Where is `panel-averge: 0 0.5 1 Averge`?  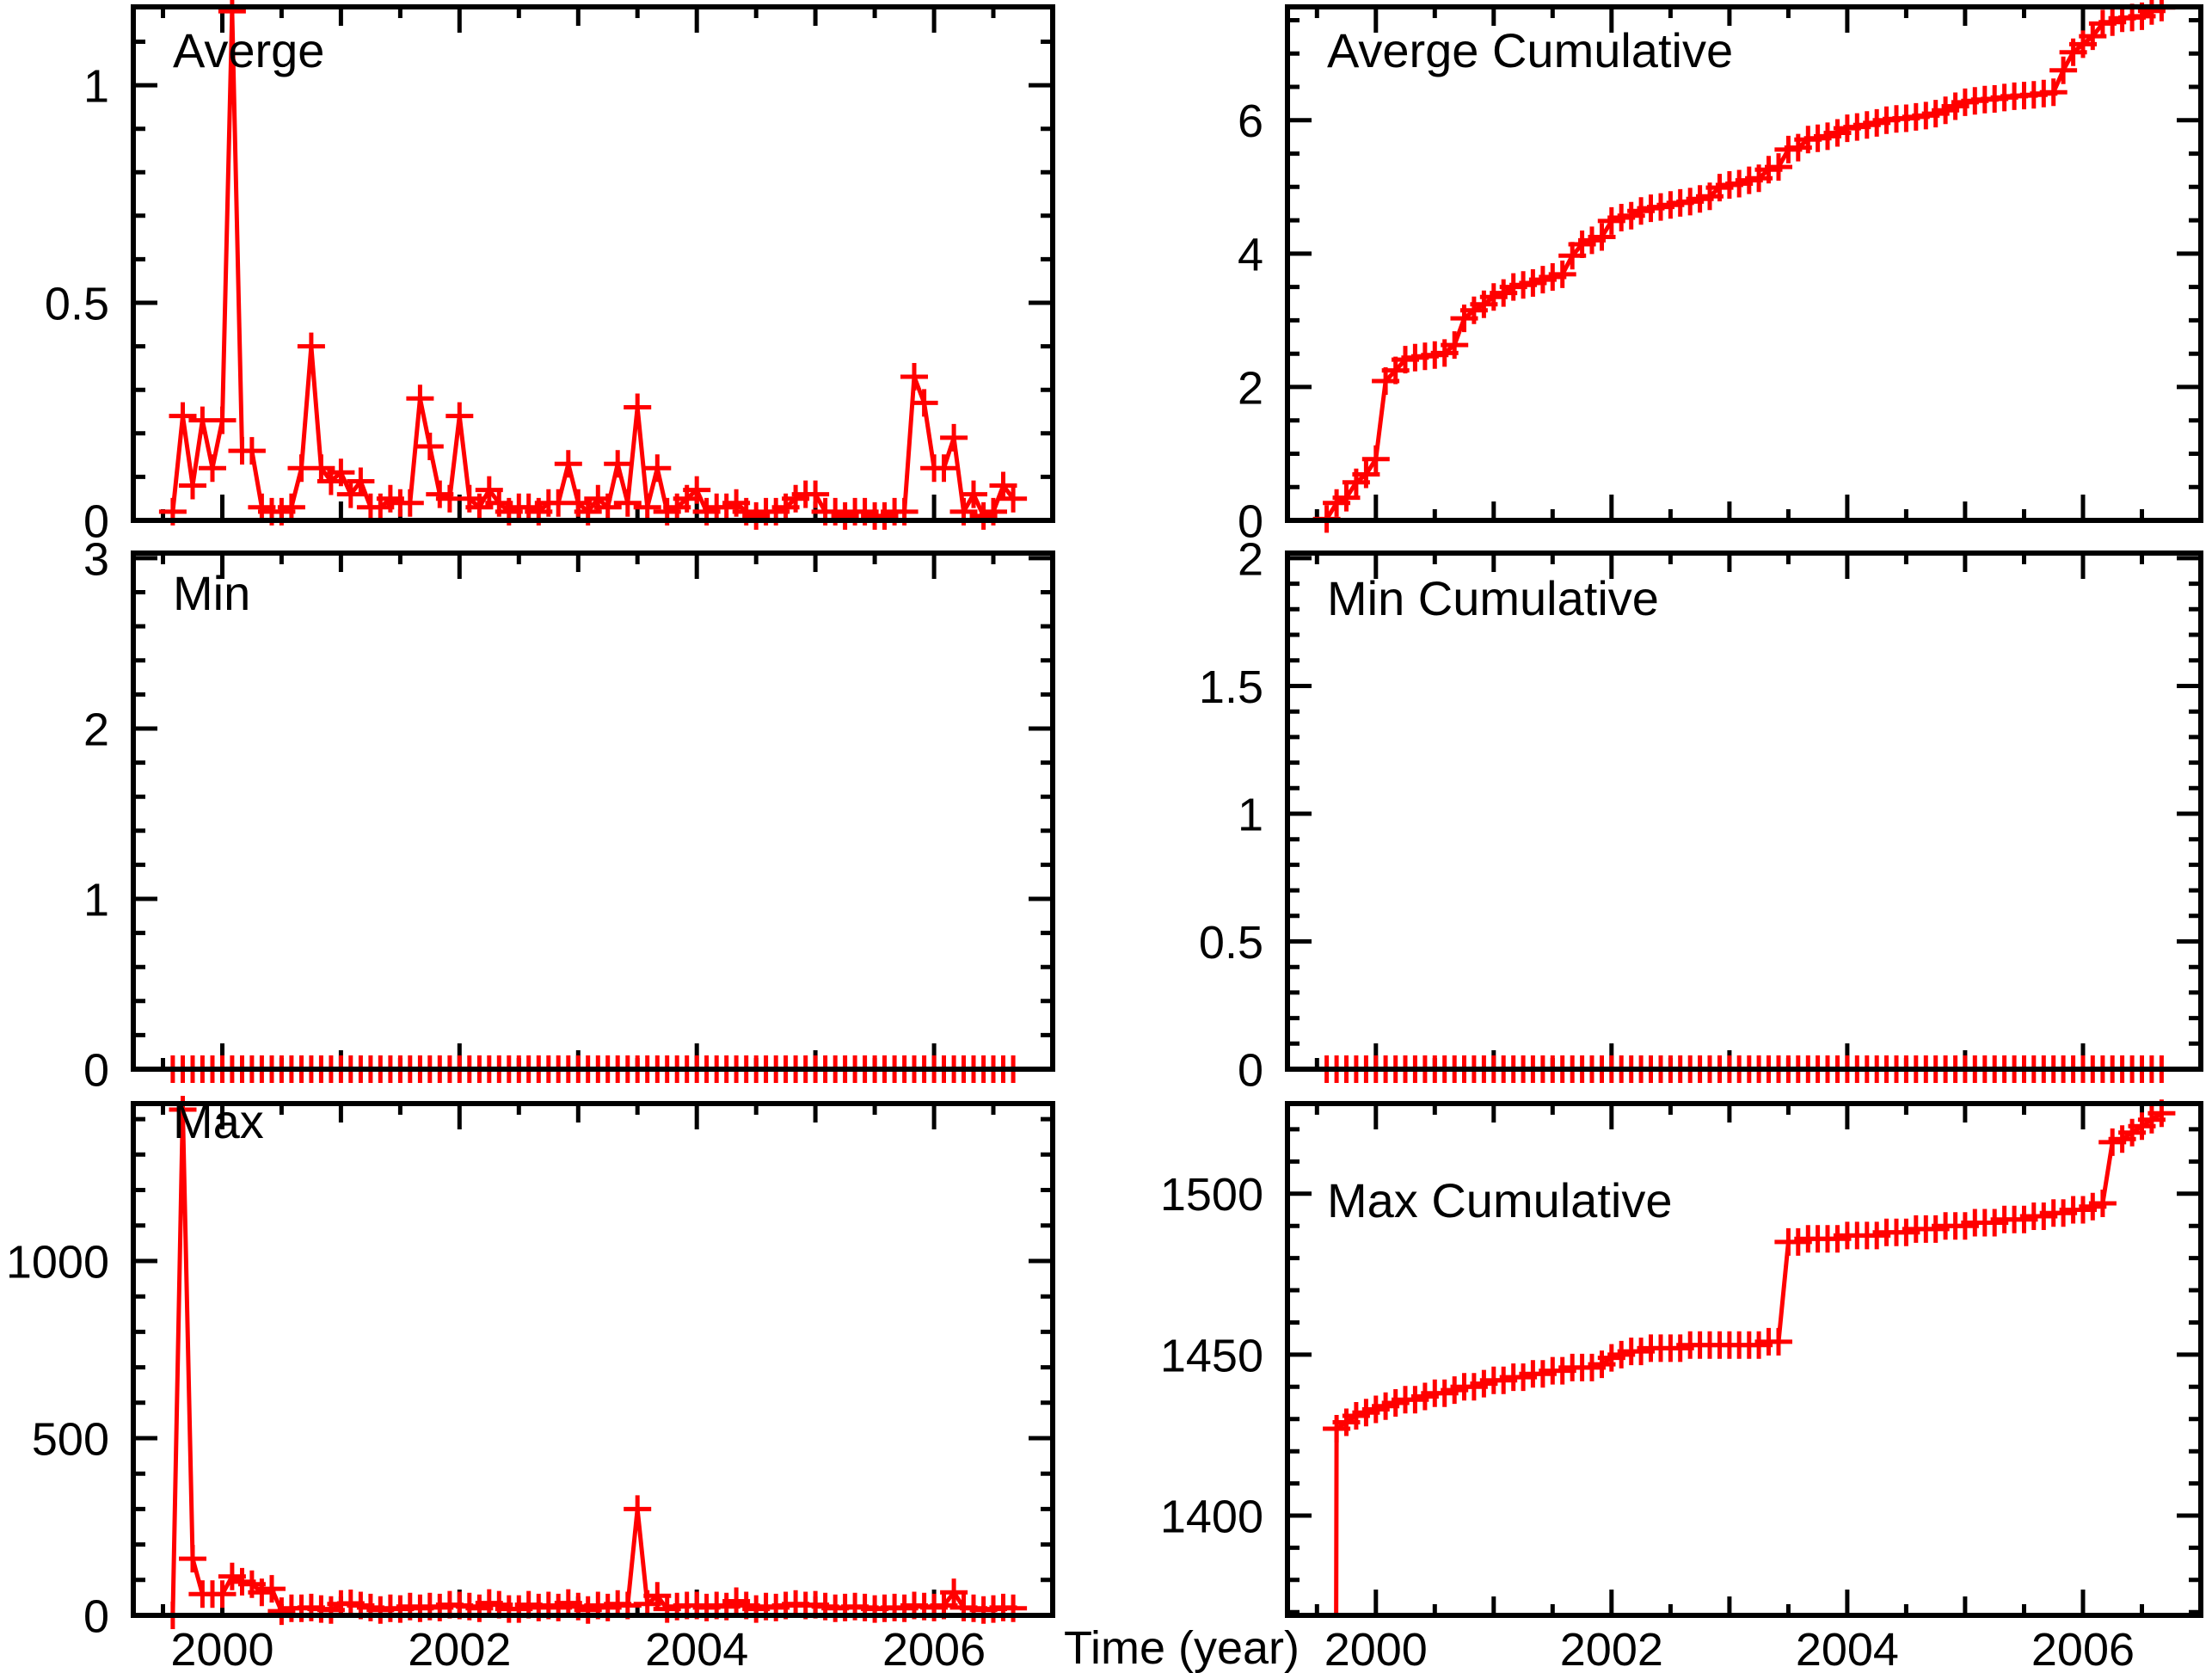 panel-averge: 0 0.5 1 Averge is located at coordinates (550, 273).